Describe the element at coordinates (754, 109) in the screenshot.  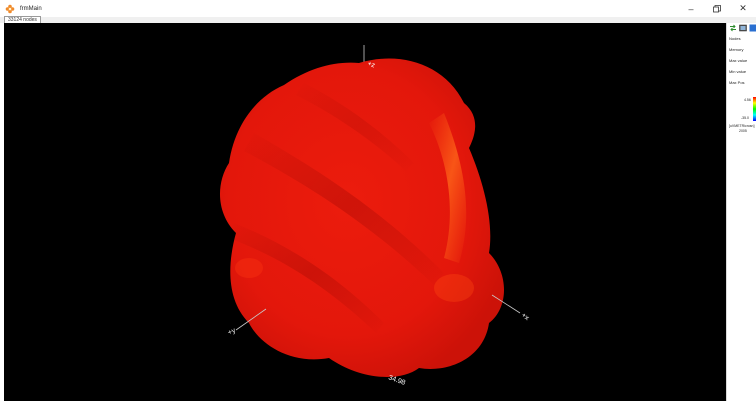
I see `color-scale-bar` at that location.